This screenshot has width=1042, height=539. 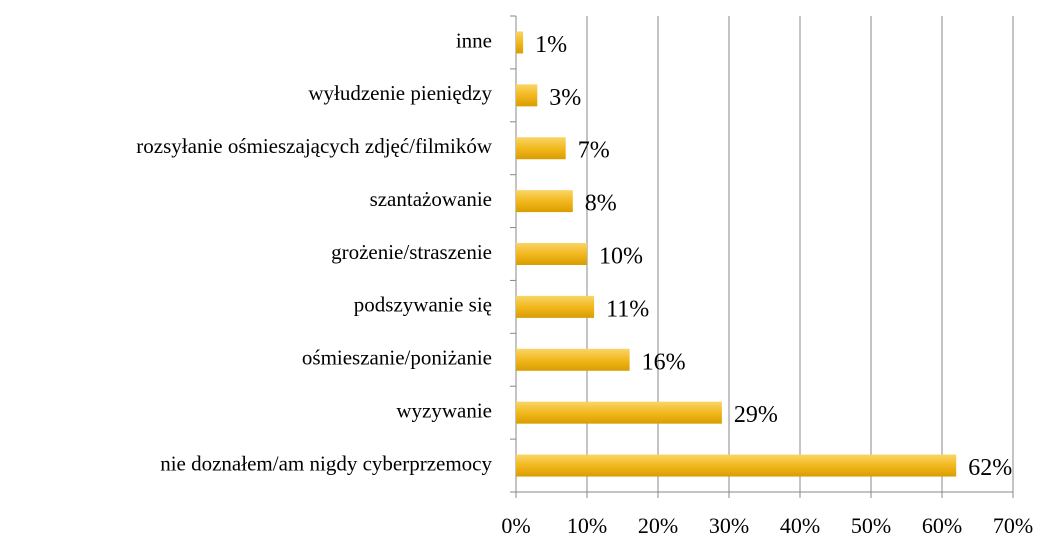 What do you see at coordinates (664, 362) in the screenshot?
I see `value-label: 16%` at bounding box center [664, 362].